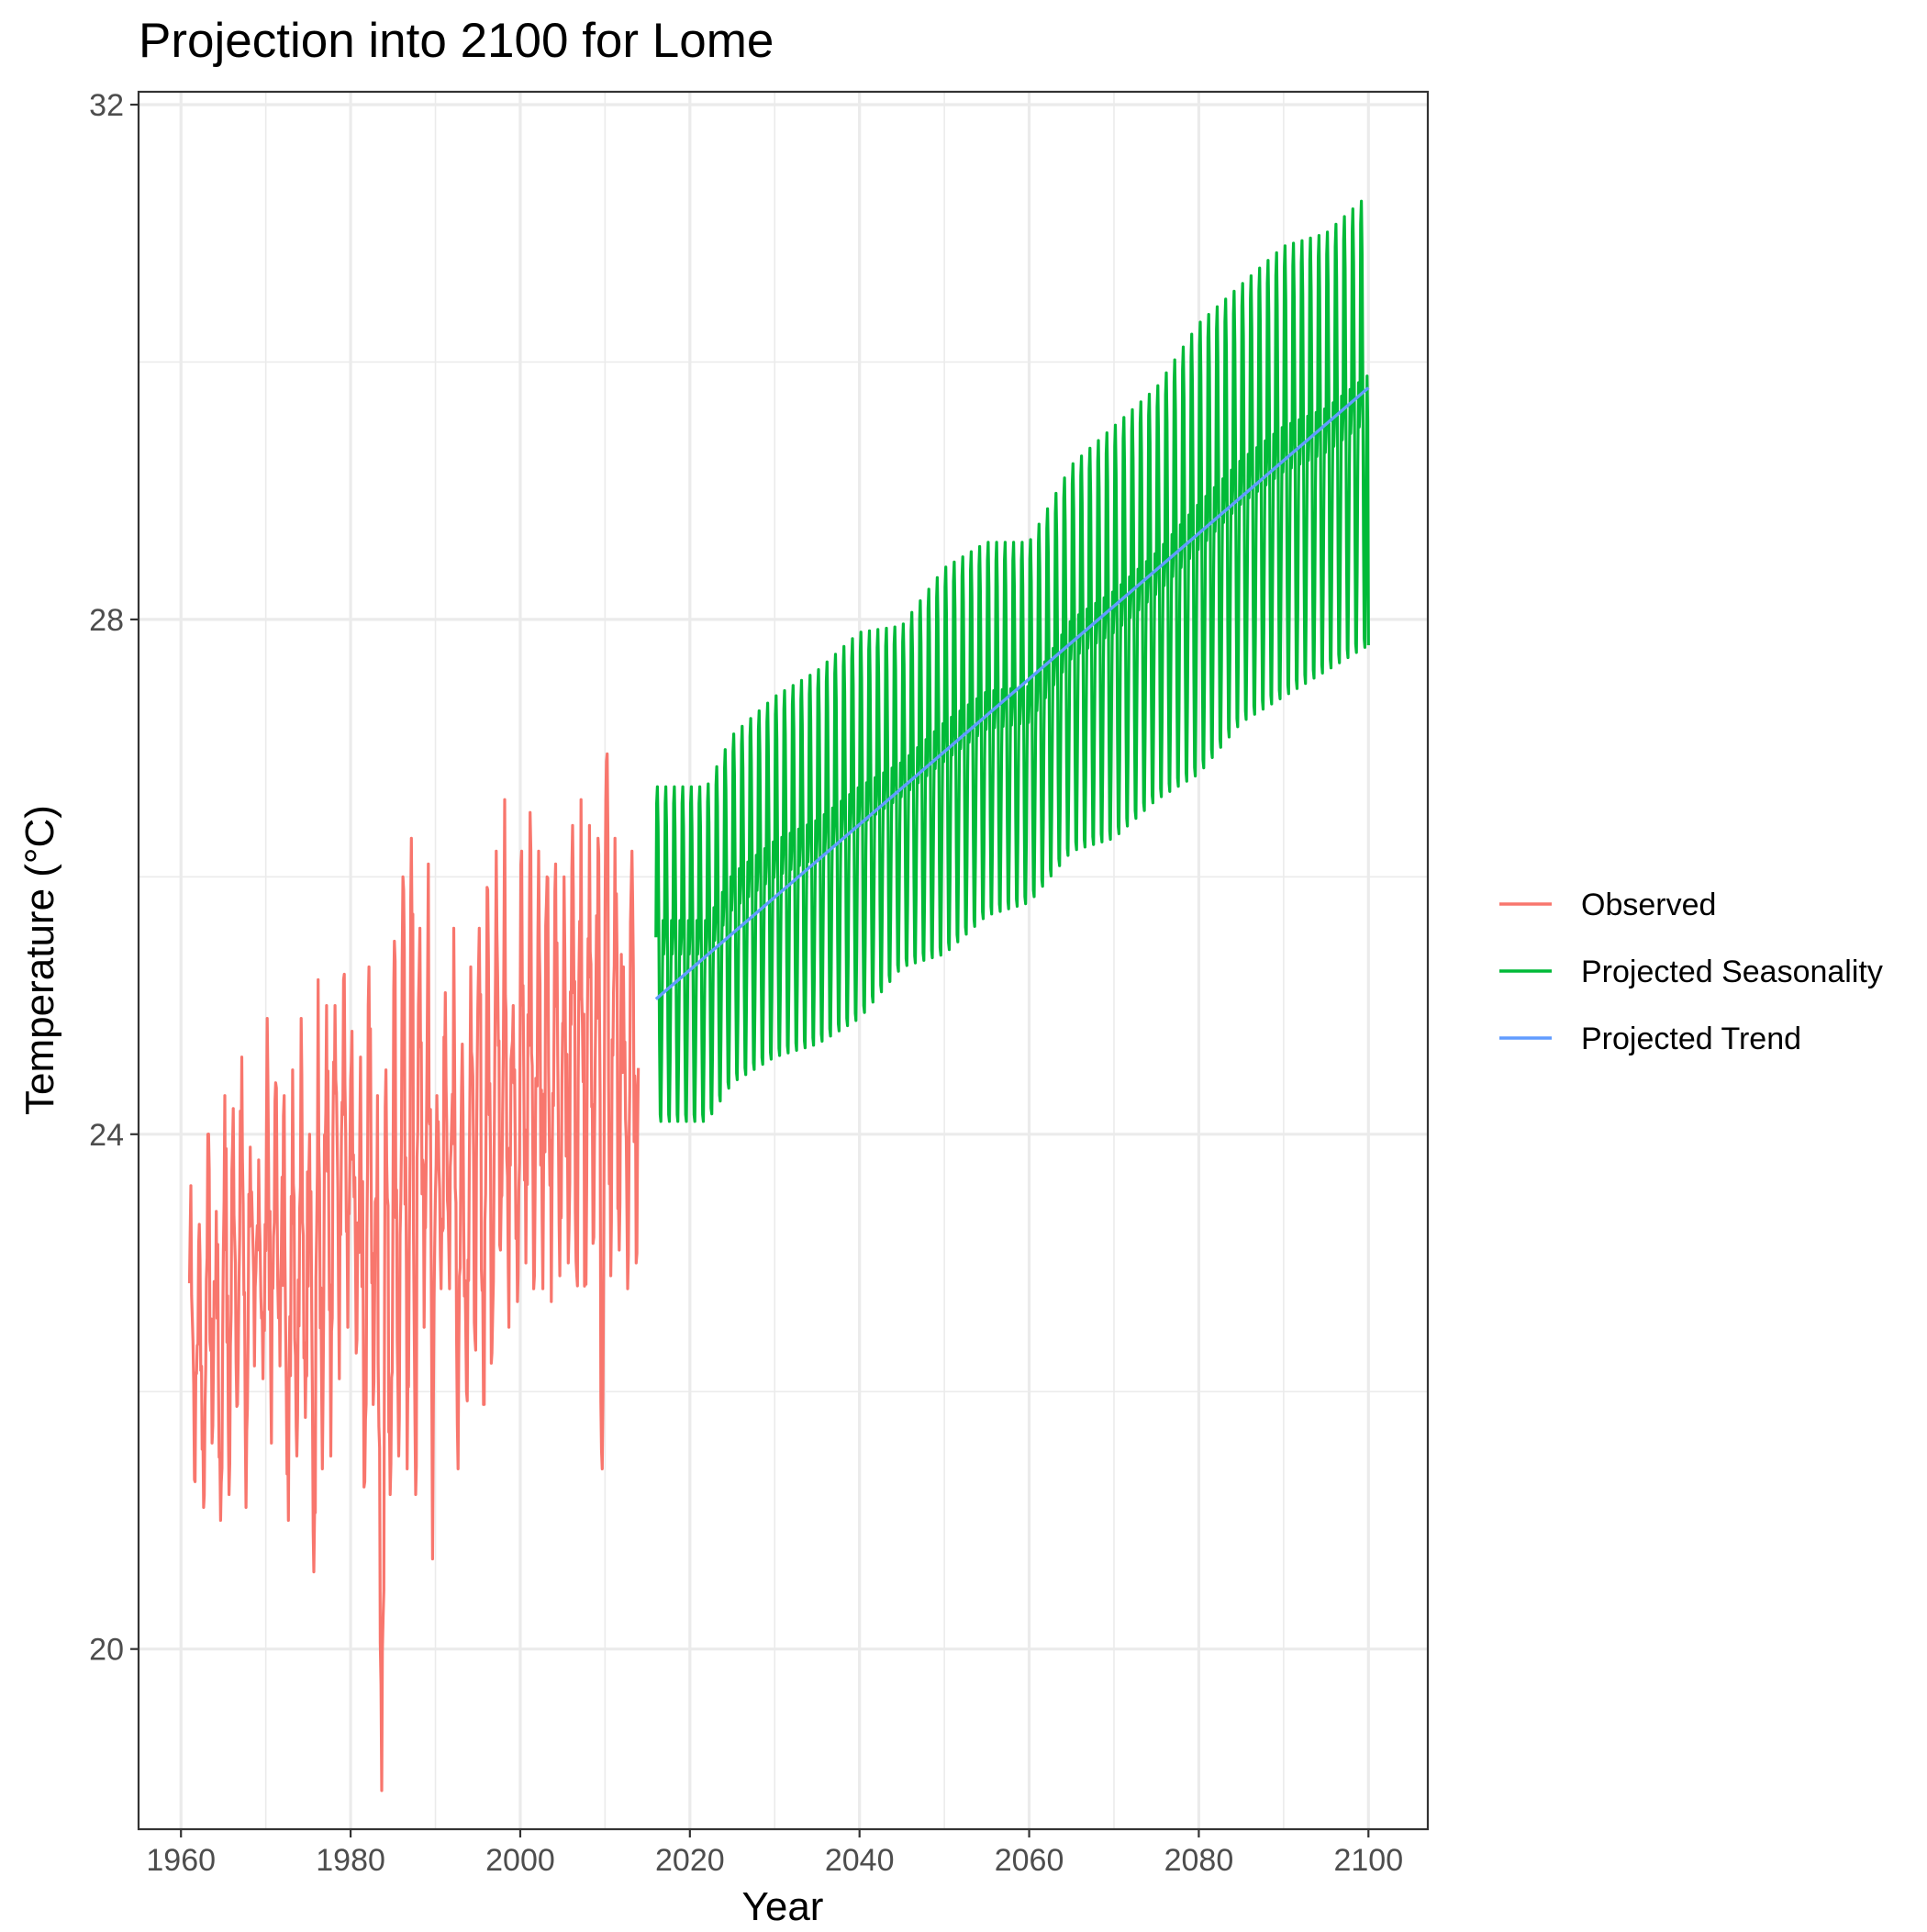  What do you see at coordinates (1691, 1039) in the screenshot?
I see `legend-label-projected-trend: Projected Trend` at bounding box center [1691, 1039].